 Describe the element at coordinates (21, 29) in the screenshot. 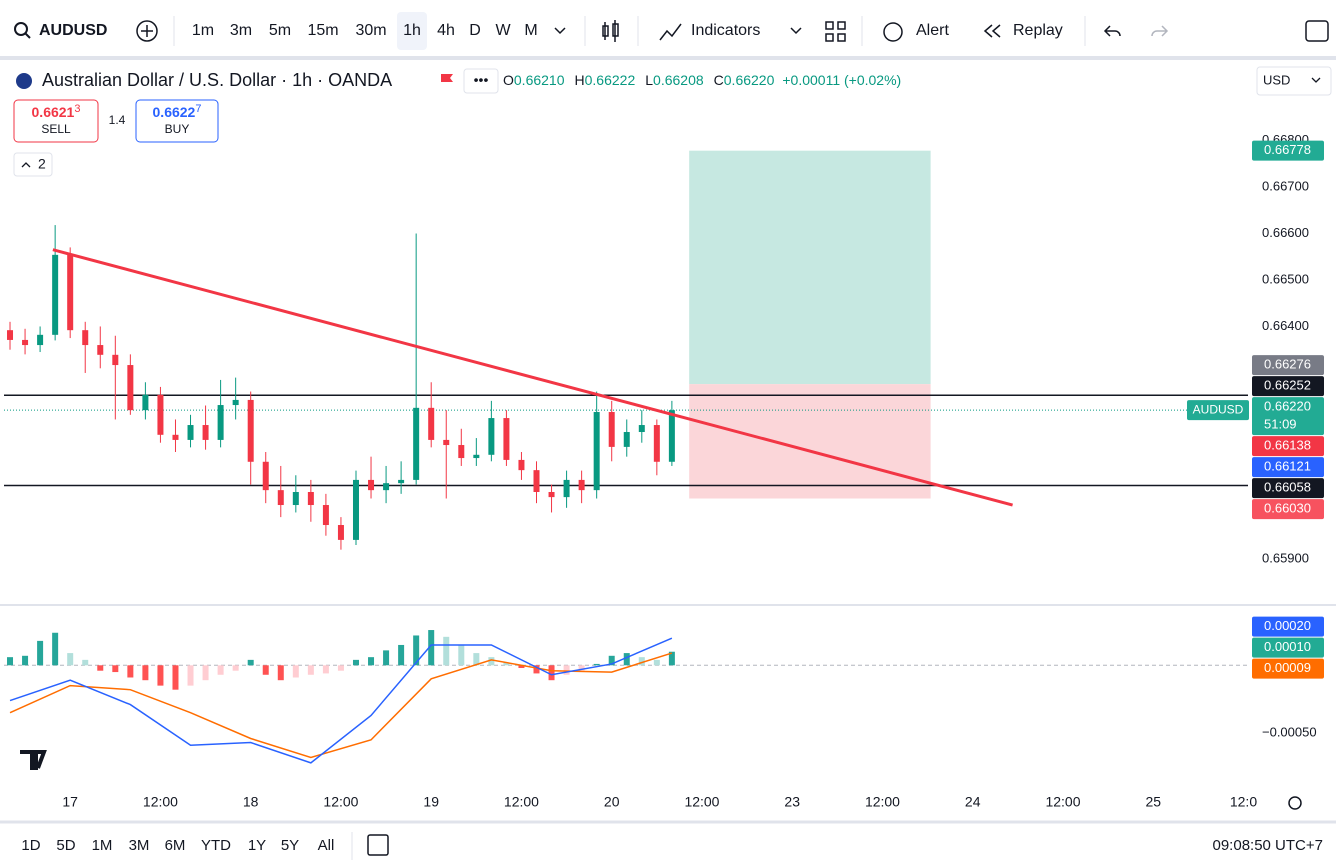

I see `search-icon` at that location.